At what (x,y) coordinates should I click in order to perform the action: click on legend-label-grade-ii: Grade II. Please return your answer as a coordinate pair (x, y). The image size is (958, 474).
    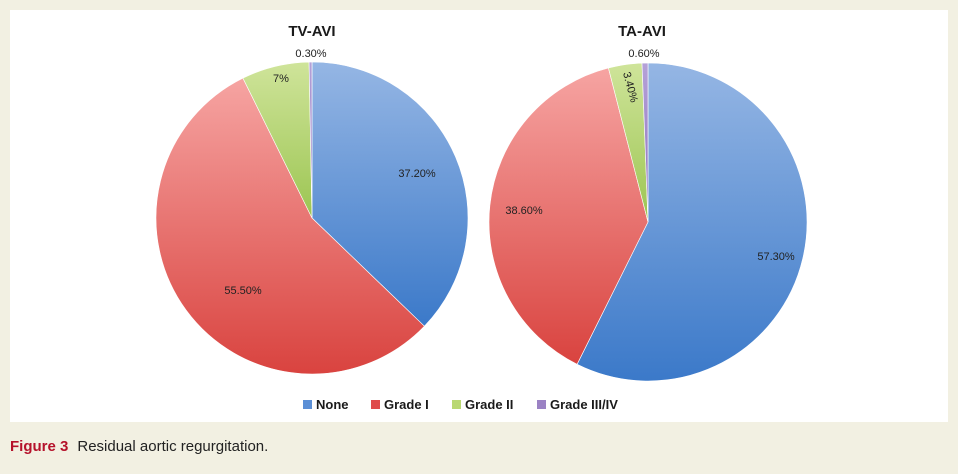
    Looking at the image, I should click on (489, 404).